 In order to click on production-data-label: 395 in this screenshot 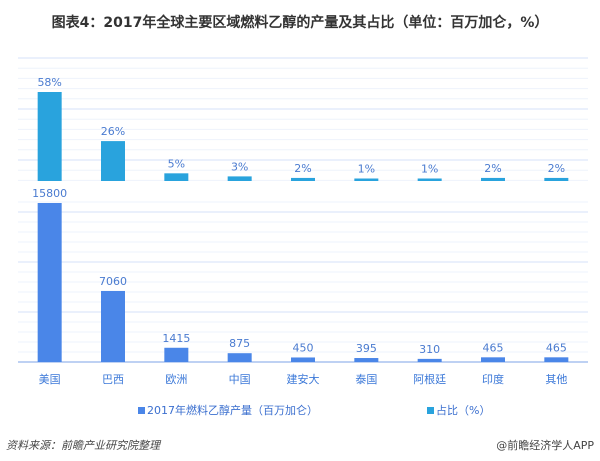, I will do `click(366, 348)`.